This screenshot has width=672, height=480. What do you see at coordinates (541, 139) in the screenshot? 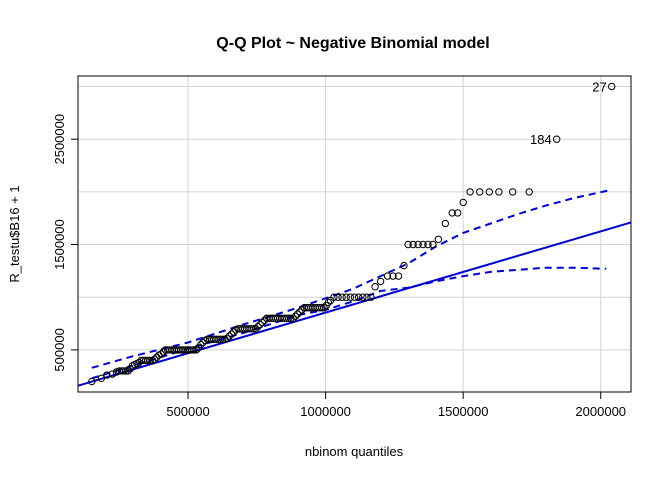
I see `annotation-184: 184` at bounding box center [541, 139].